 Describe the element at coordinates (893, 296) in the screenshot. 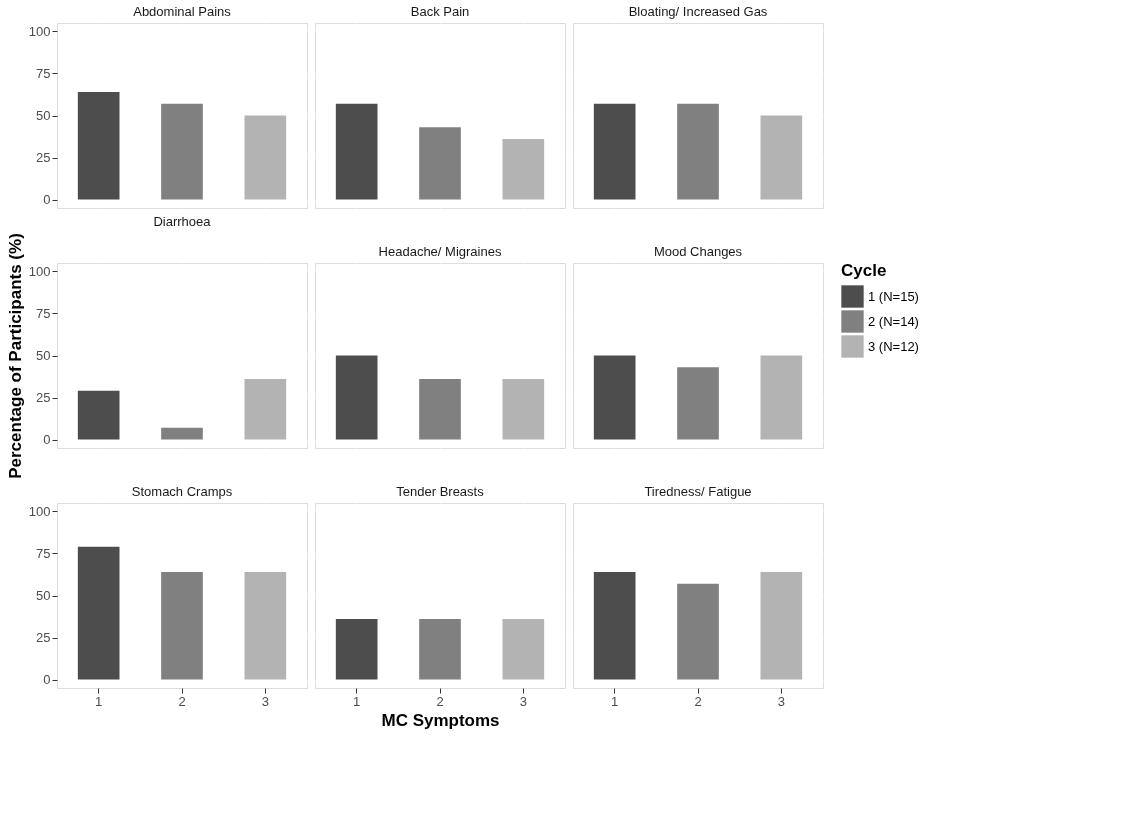

I see `legend-label: 1 (N=15)` at that location.